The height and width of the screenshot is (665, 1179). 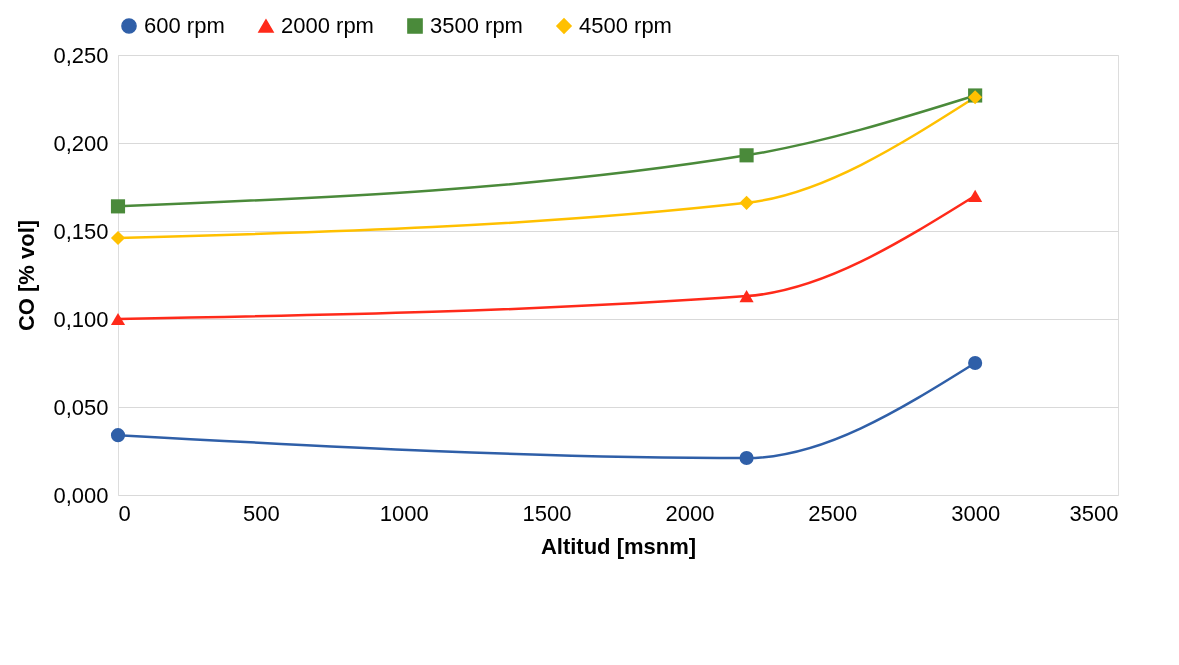 What do you see at coordinates (327, 25) in the screenshot?
I see `legend-label: 2000 rpm` at bounding box center [327, 25].